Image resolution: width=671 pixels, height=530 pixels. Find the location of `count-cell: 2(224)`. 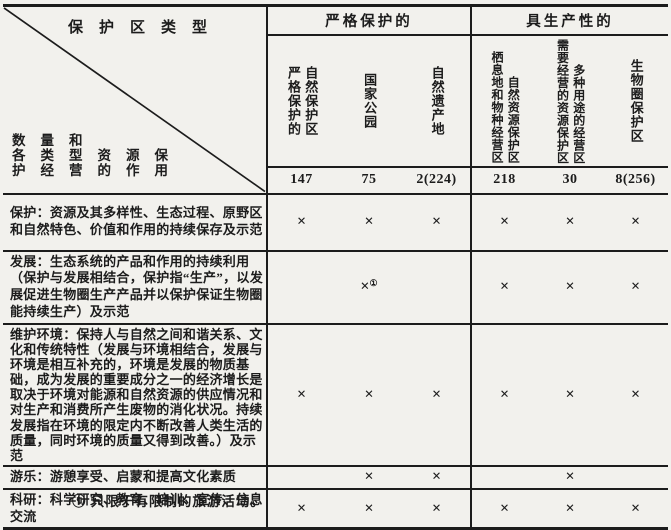

count-cell: 2(224) is located at coordinates (437, 180).